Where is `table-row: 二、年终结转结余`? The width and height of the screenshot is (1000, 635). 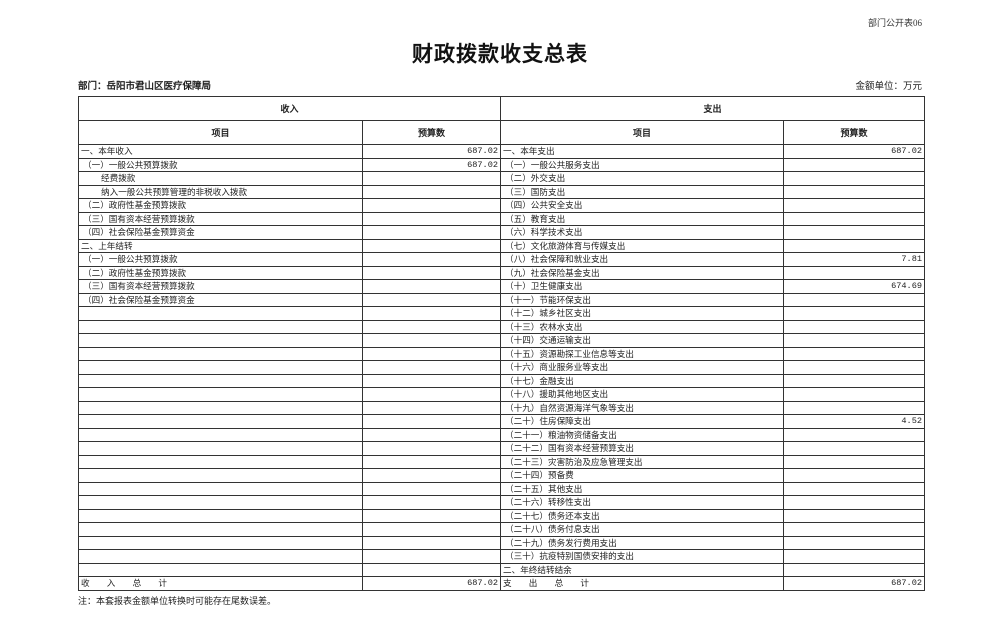 table-row: 二、年终结转结余 is located at coordinates (502, 569).